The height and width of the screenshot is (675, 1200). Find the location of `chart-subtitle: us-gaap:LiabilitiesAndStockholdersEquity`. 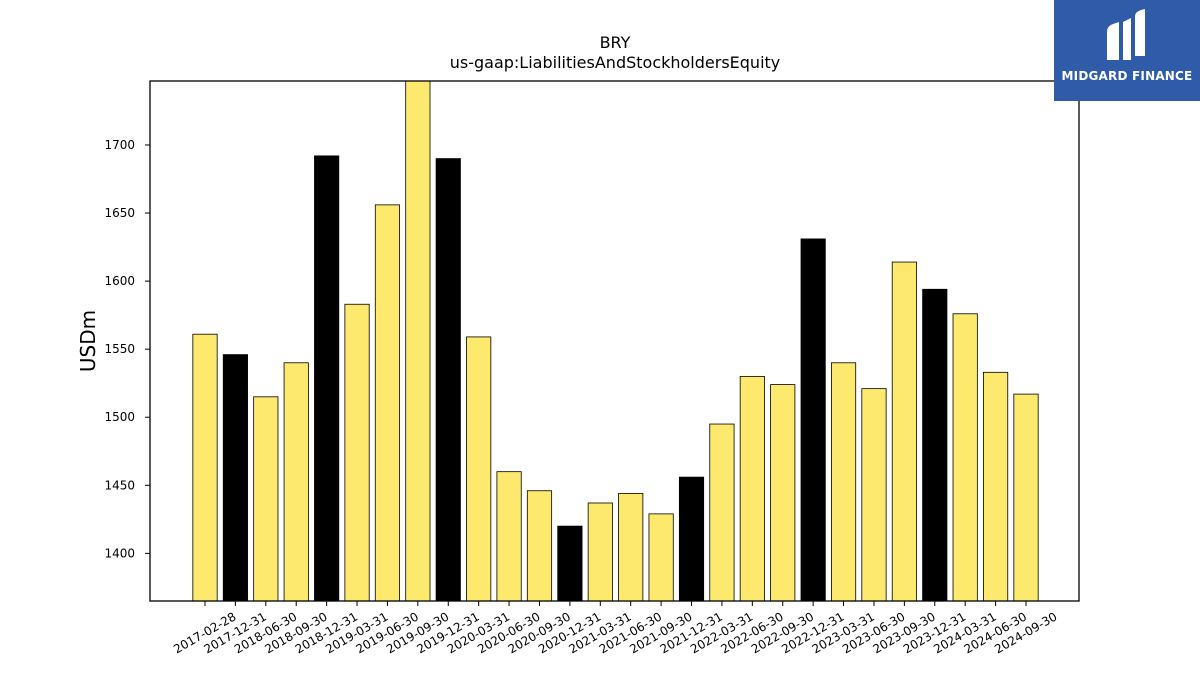

chart-subtitle: us-gaap:LiabilitiesAndStockholdersEquity is located at coordinates (615, 62).